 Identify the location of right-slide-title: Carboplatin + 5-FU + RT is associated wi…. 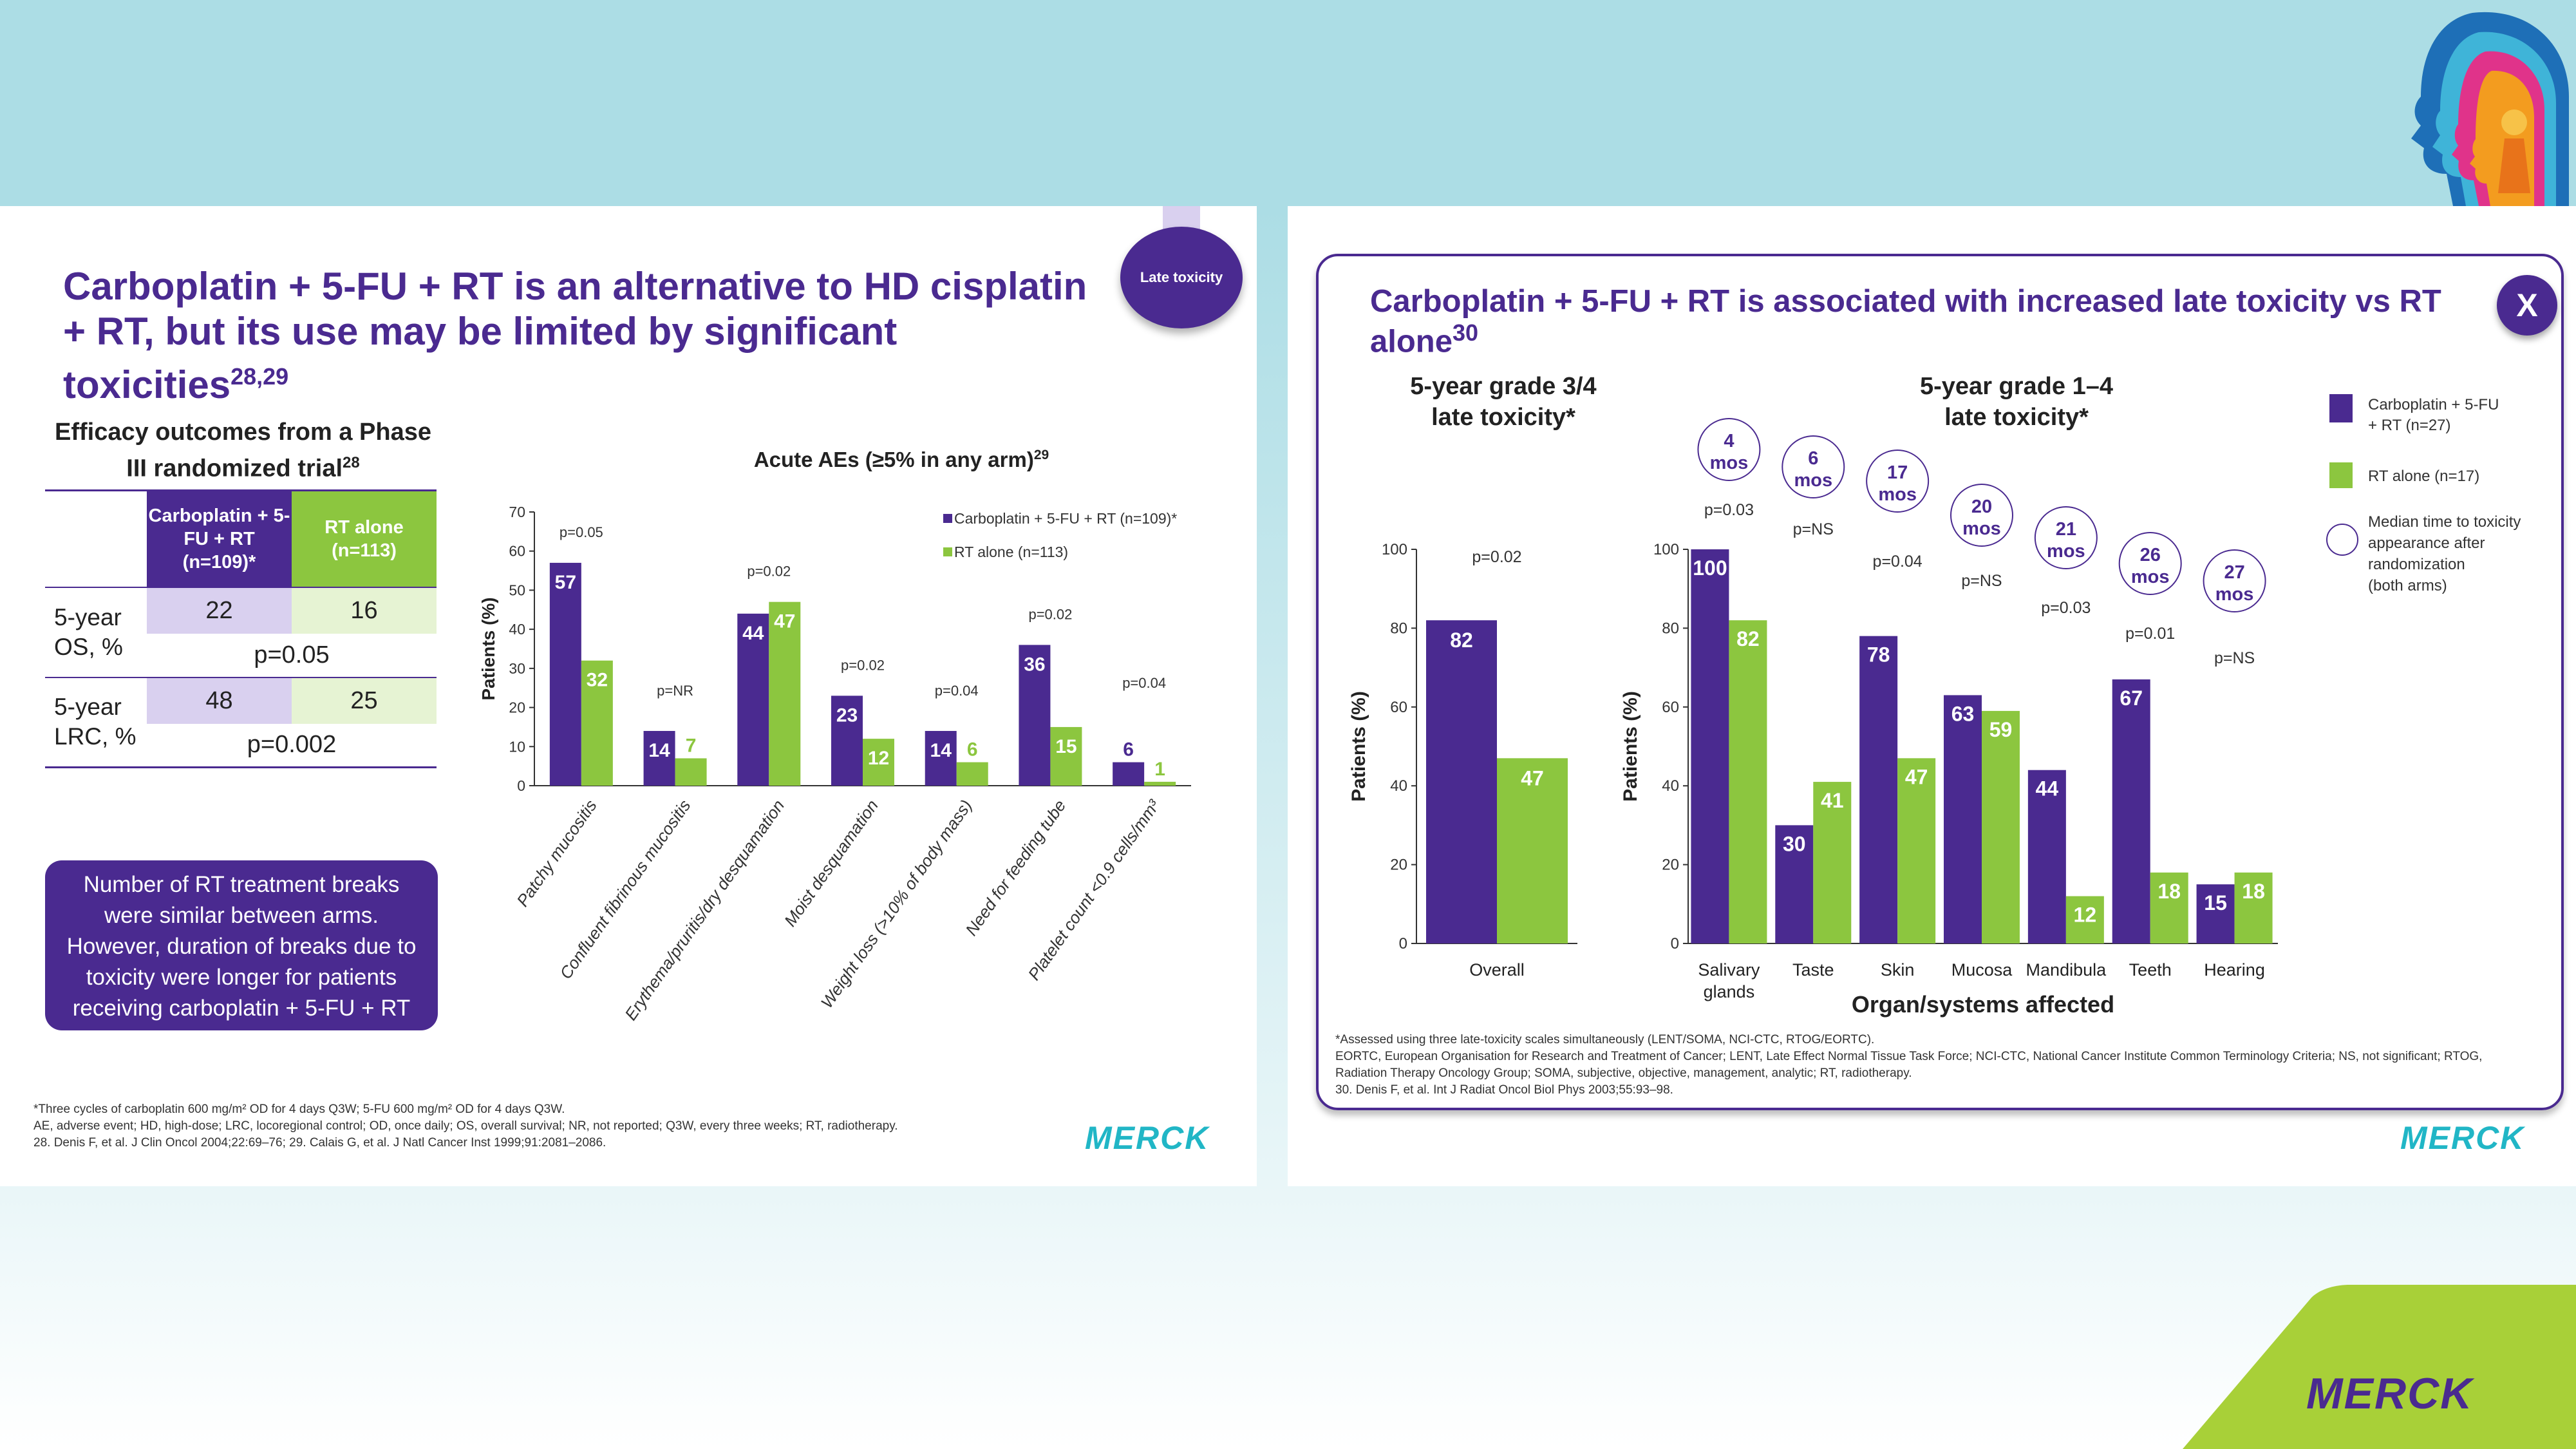
(1905, 321).